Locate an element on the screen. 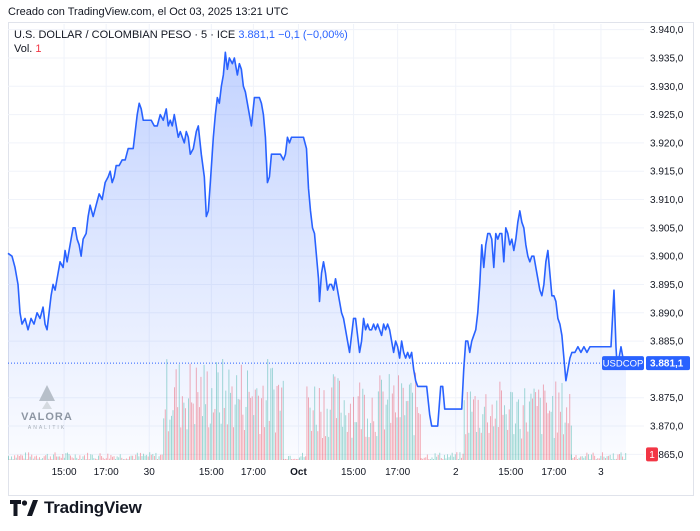 Image resolution: width=700 pixels, height=531 pixels. x-tick-label-4: 17:00 is located at coordinates (253, 472).